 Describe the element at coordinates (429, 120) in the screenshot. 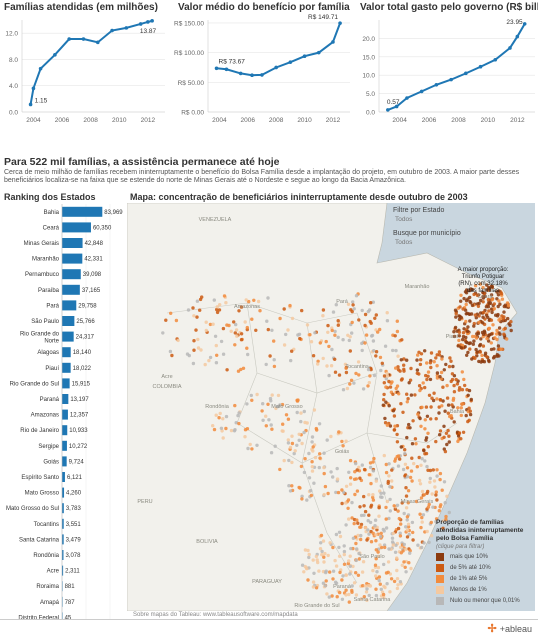

I see `x-tick-label: 2006` at that location.